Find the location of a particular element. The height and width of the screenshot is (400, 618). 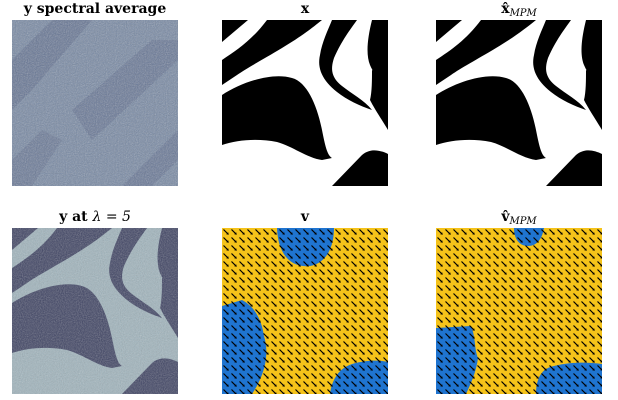

x-image is located at coordinates (305, 103).